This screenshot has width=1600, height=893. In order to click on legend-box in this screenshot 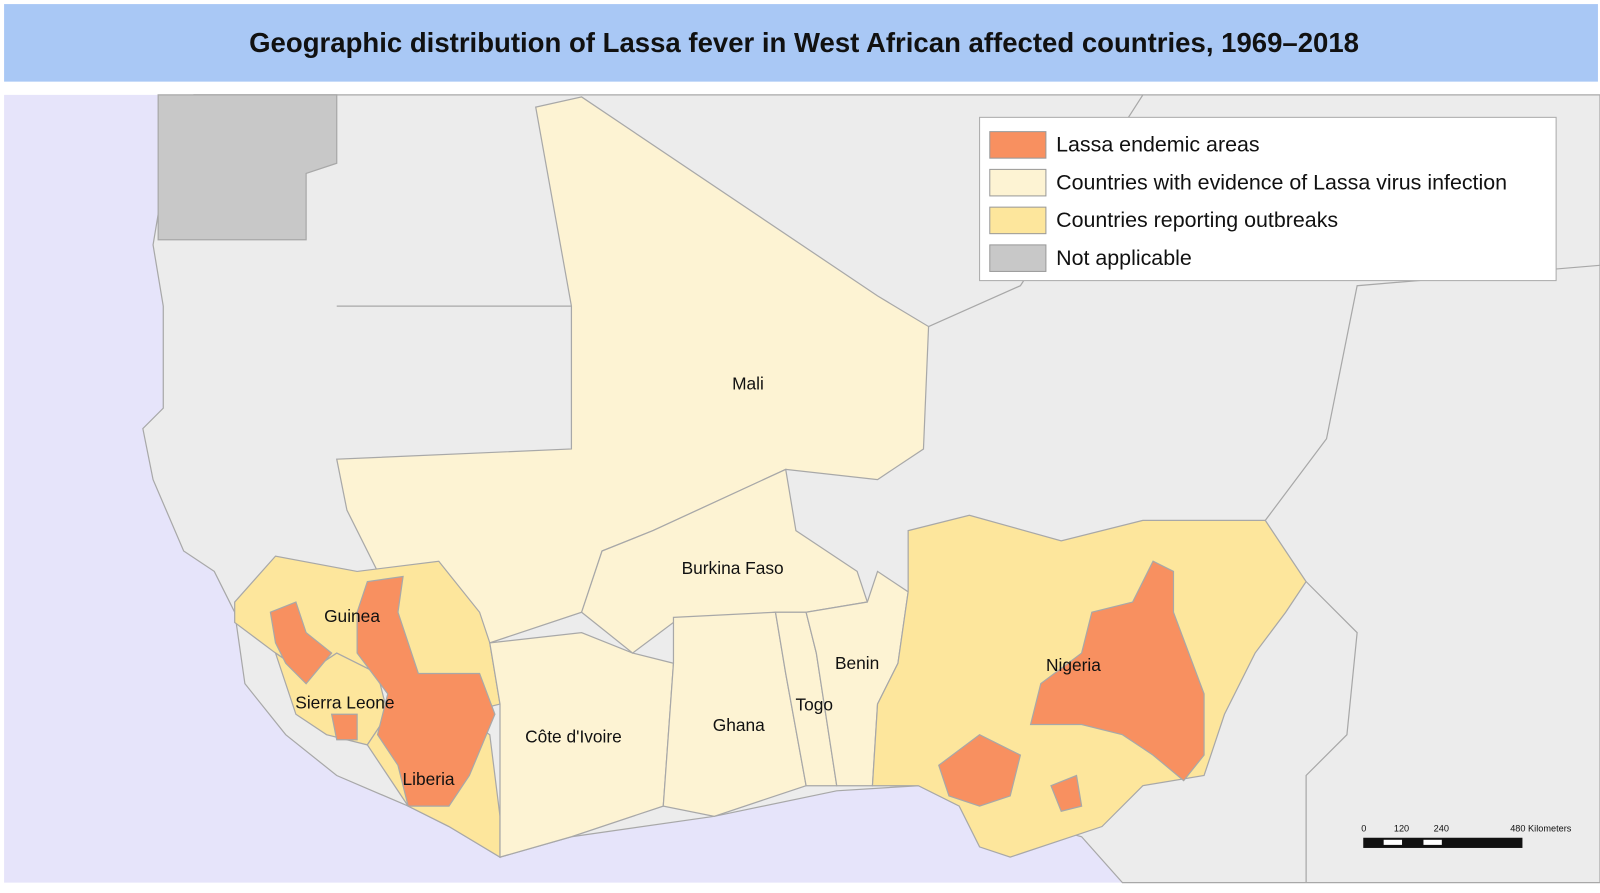, I will do `click(1268, 199)`.